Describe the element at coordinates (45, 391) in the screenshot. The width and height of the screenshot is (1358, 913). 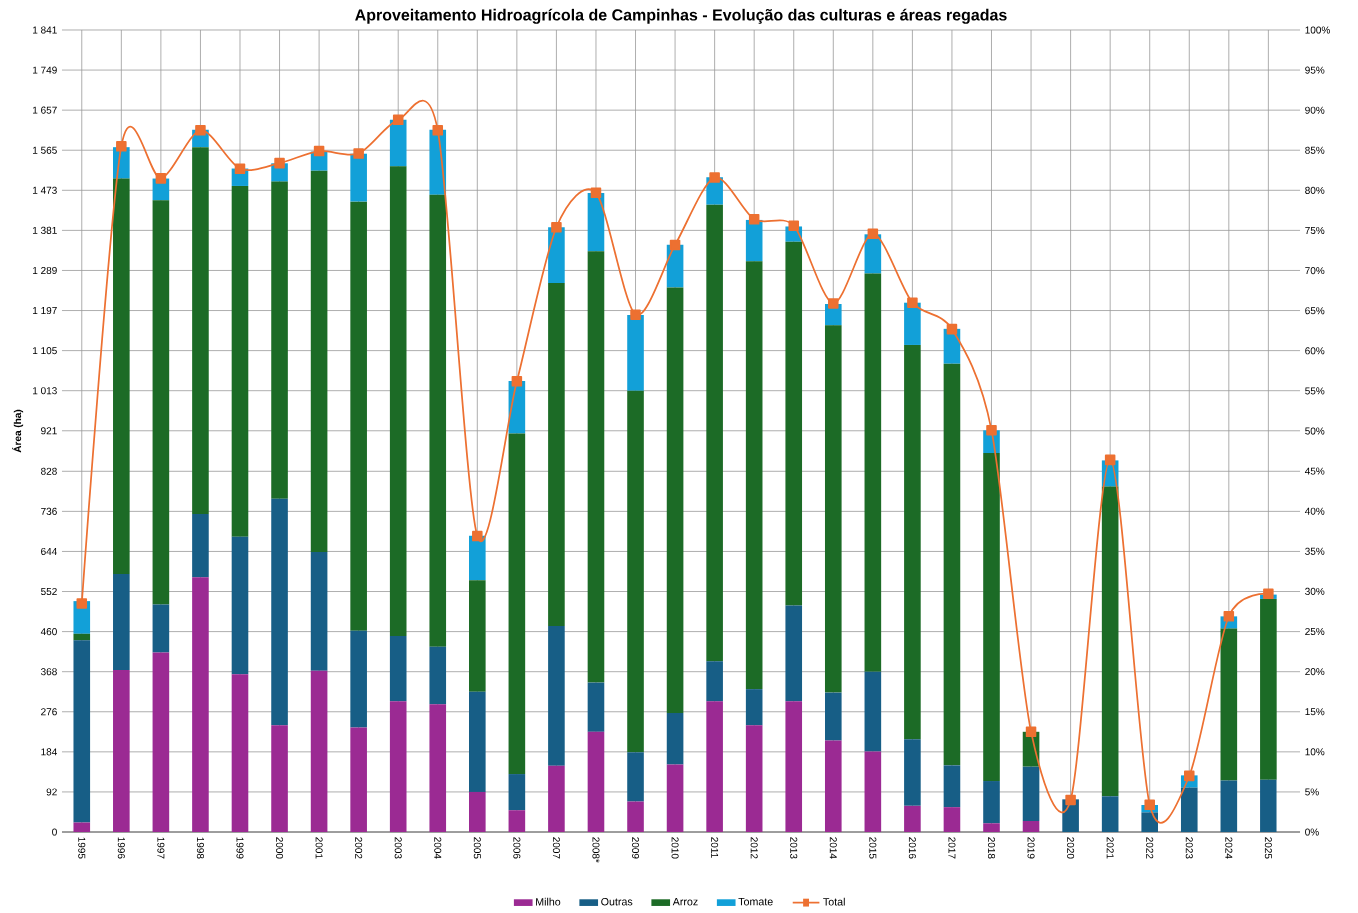
I see `y-tick-label: 1 013` at that location.